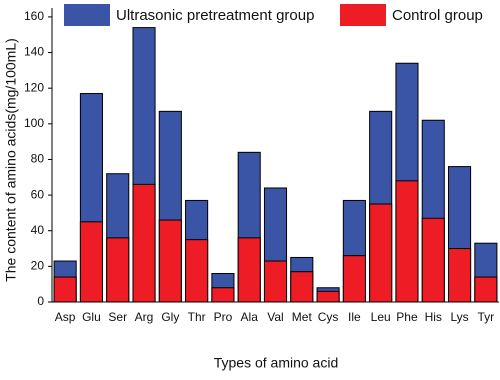  What do you see at coordinates (91, 317) in the screenshot?
I see `x-tick-label: Glu` at bounding box center [91, 317].